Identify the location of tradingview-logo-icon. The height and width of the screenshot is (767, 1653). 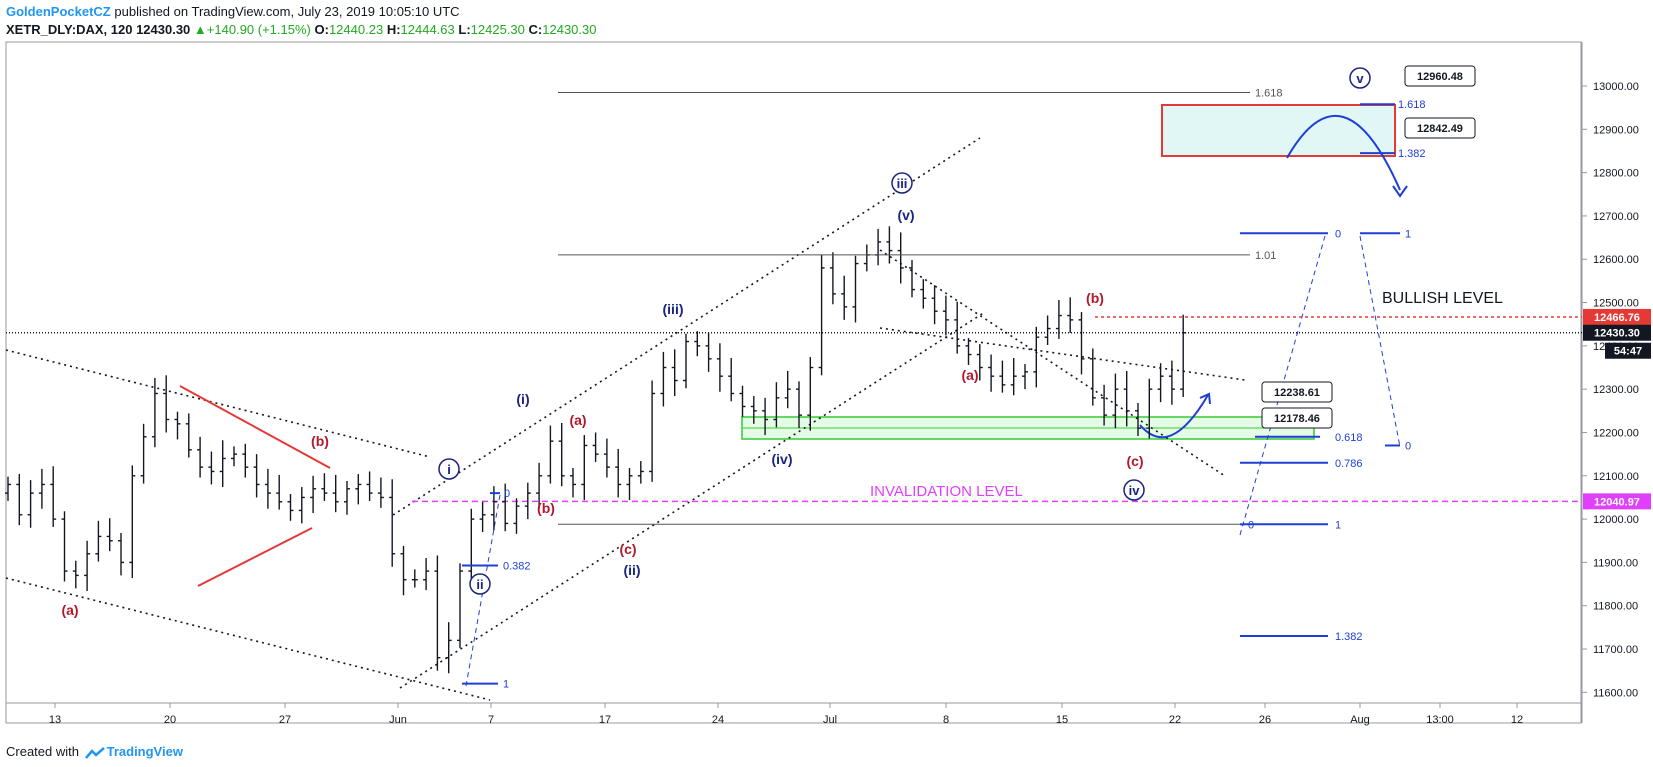
(94, 752).